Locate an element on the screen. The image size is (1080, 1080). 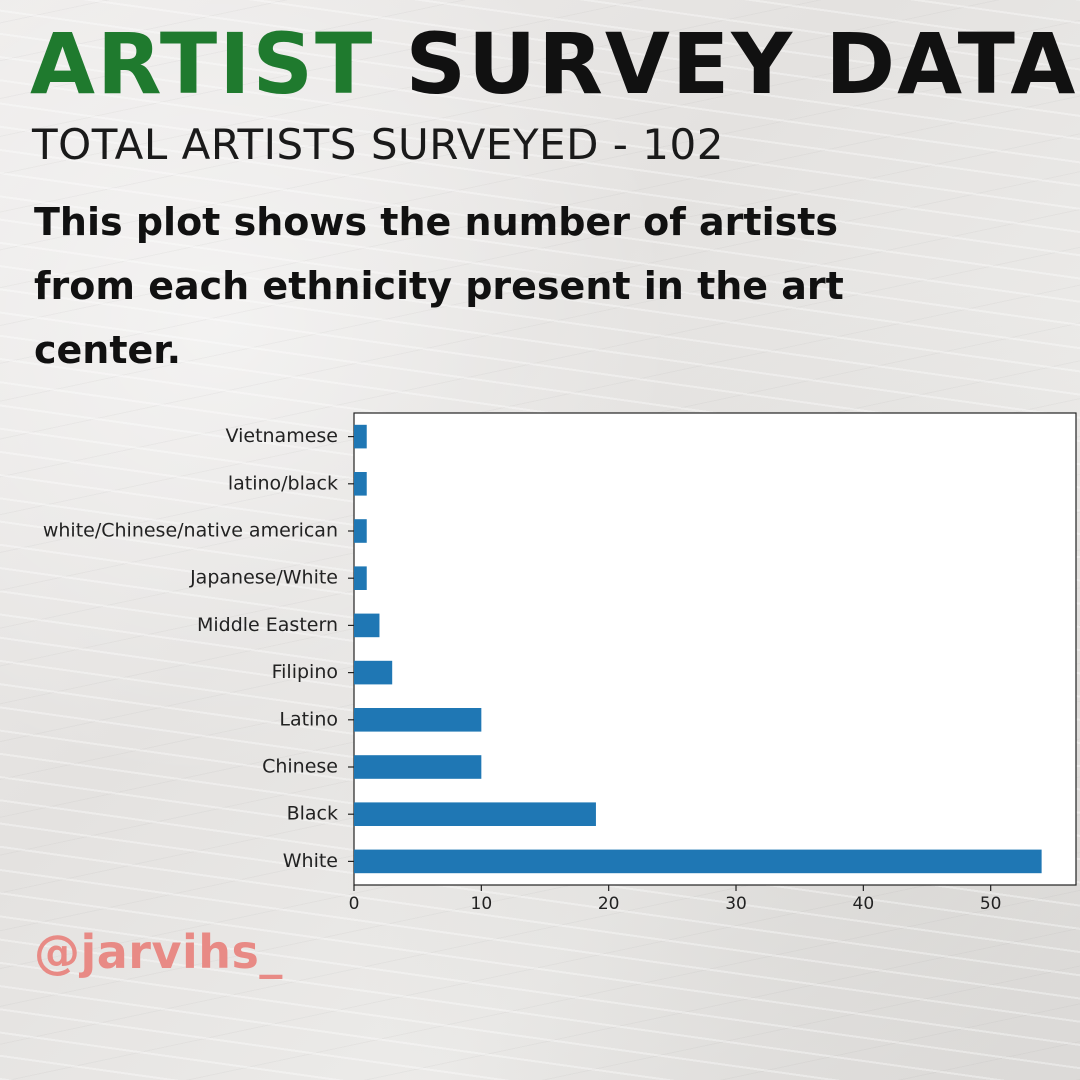
y-tick-label: white/Chinese/native american is located at coordinates (190, 531).